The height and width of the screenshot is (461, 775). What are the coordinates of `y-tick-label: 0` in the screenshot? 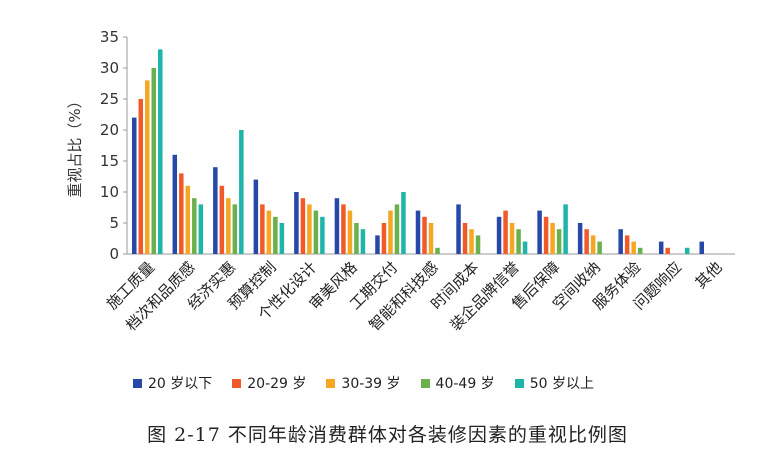 It's located at (114, 254).